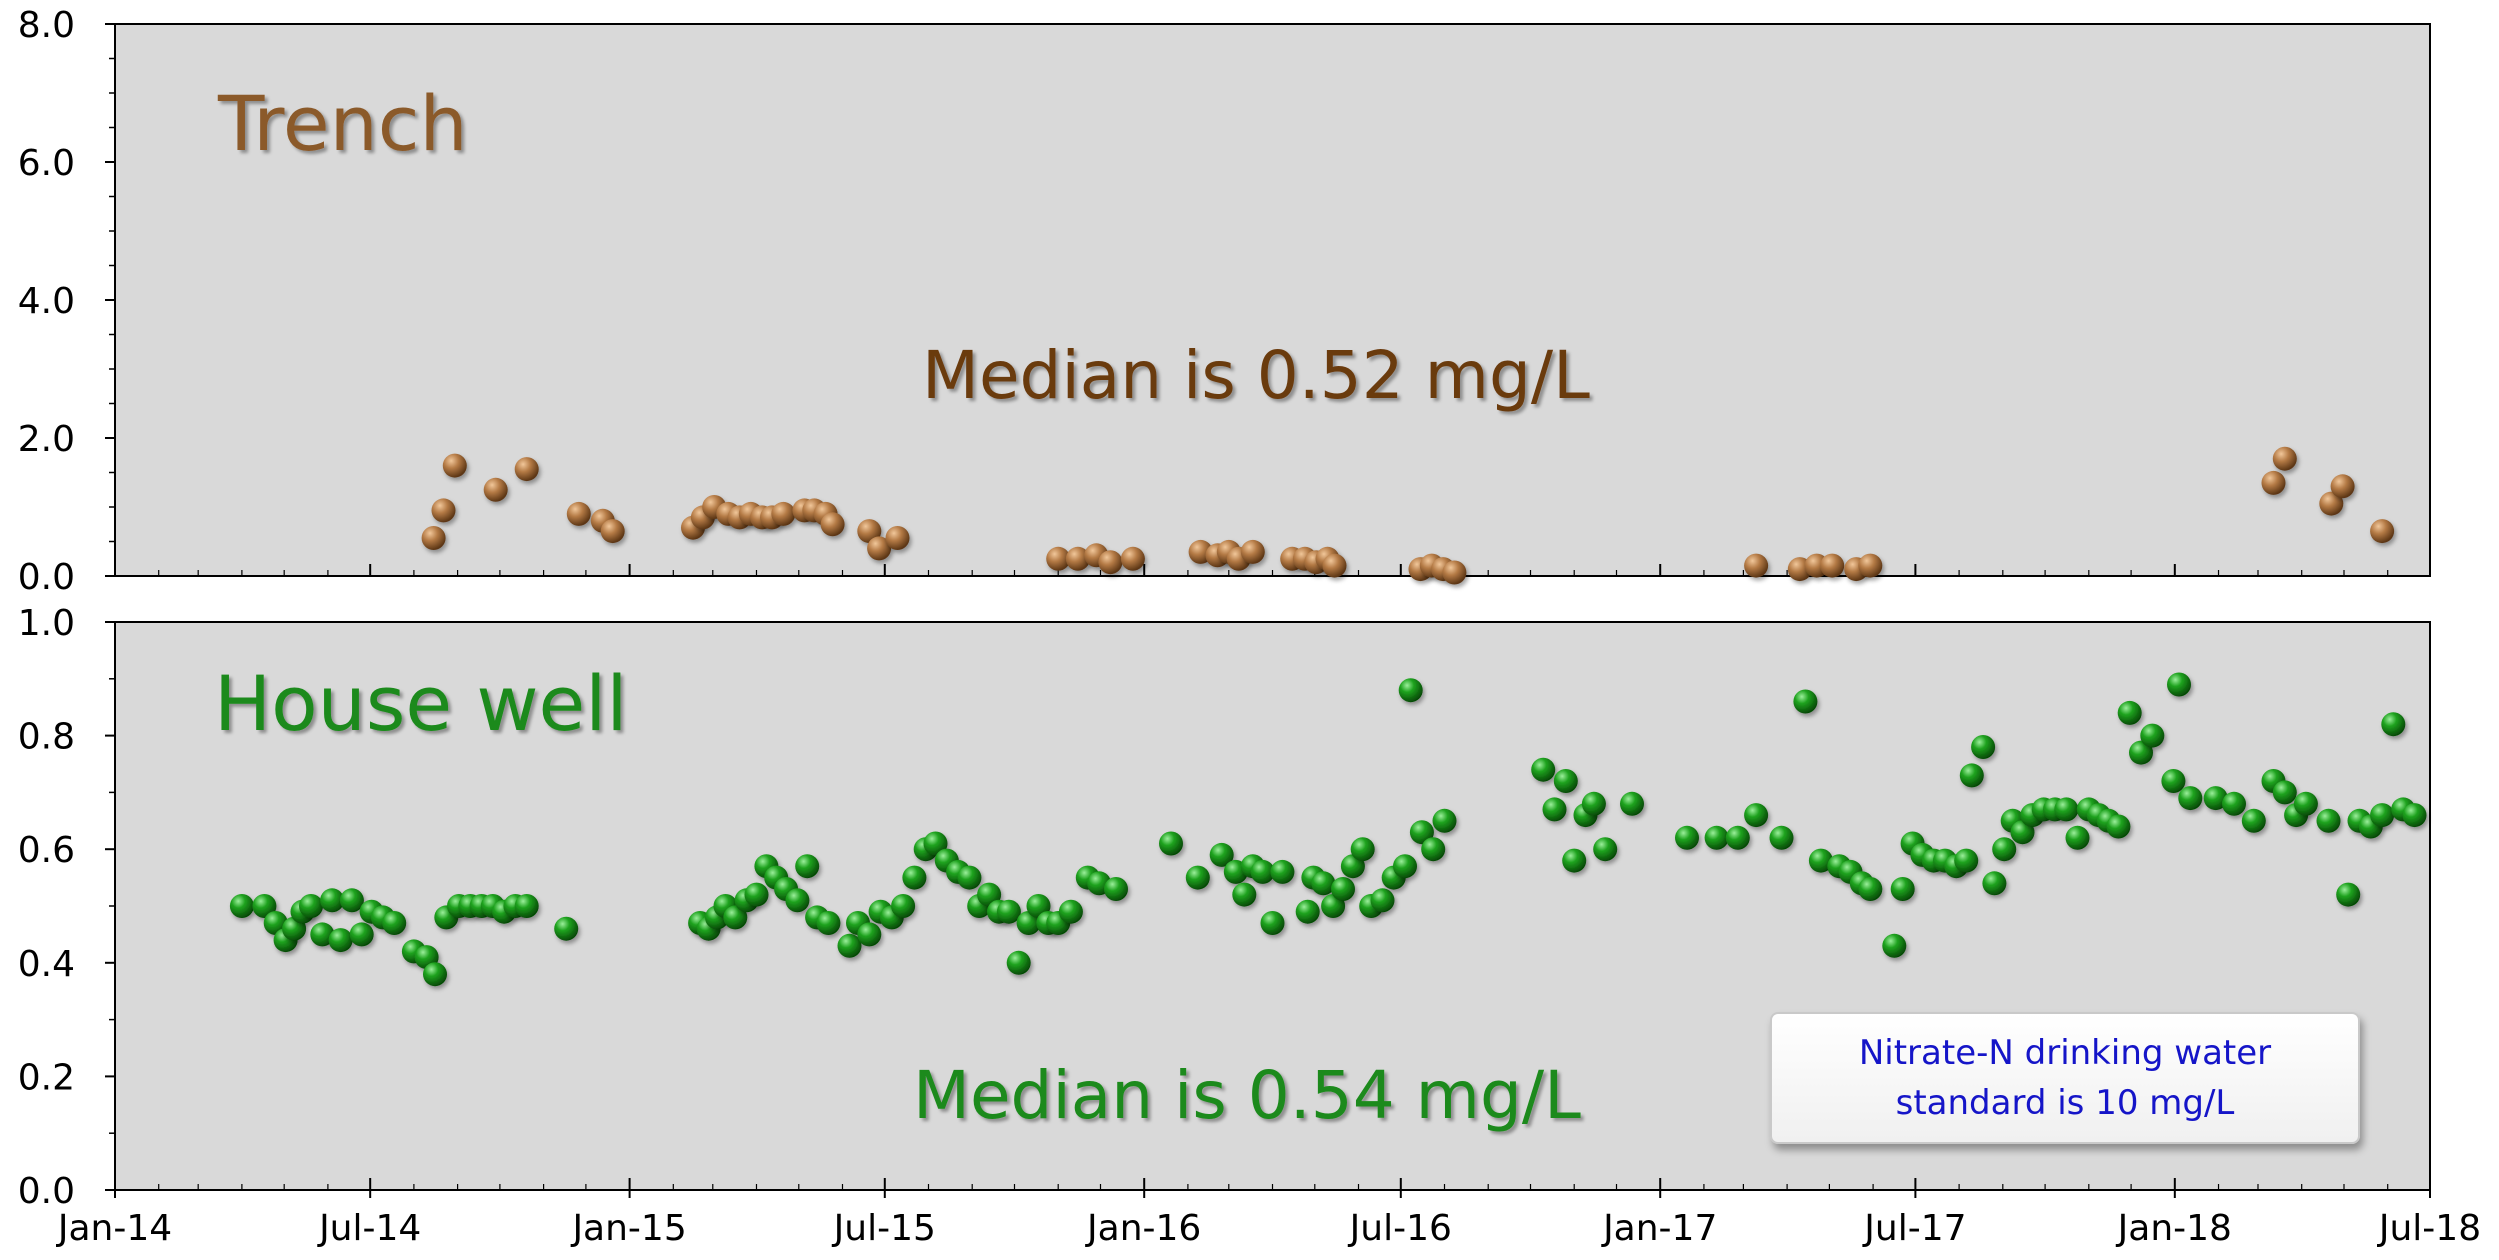  Describe the element at coordinates (884, 1228) in the screenshot. I see `house-well-x-tick-label: Jul-15` at that location.